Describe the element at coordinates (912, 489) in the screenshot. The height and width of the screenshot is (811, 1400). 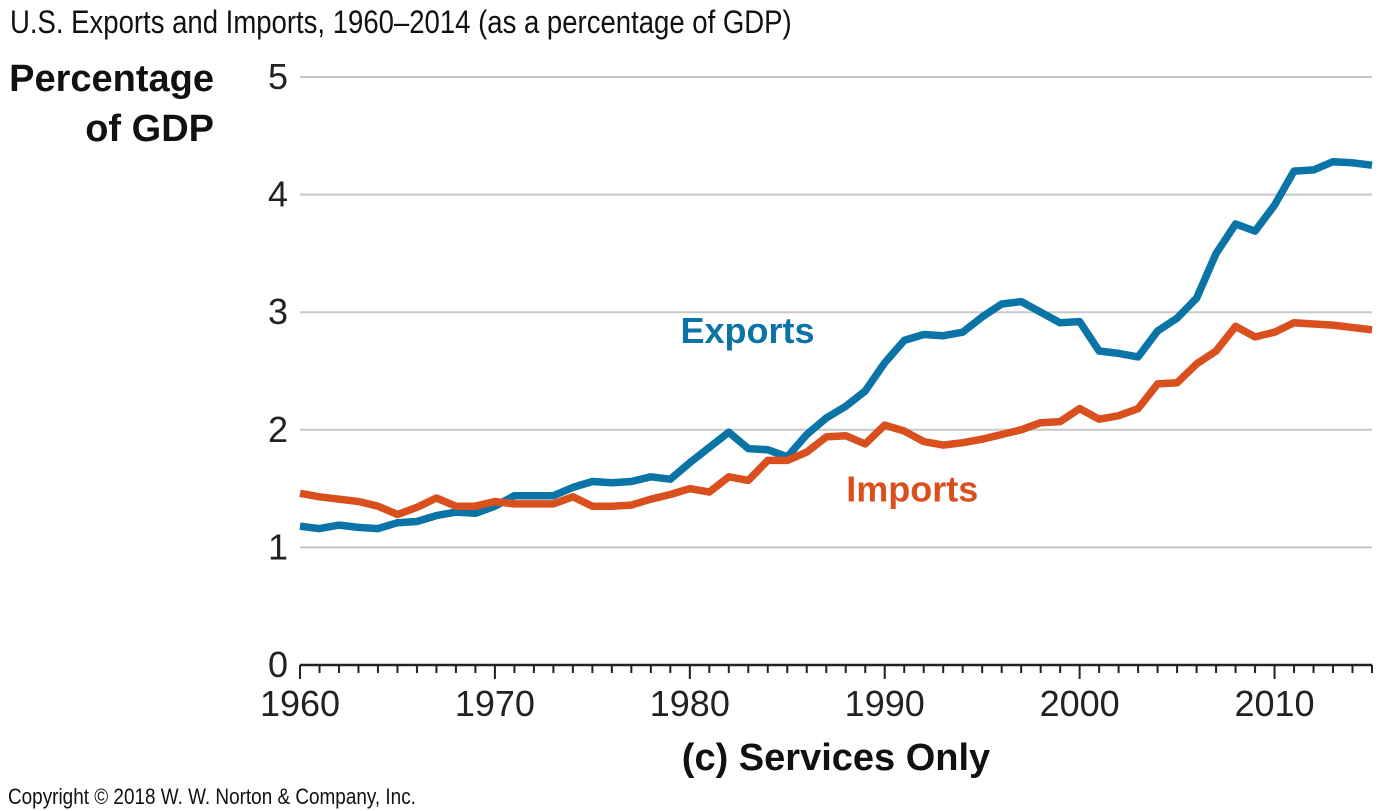
I see `series-label-imports: Imports` at that location.